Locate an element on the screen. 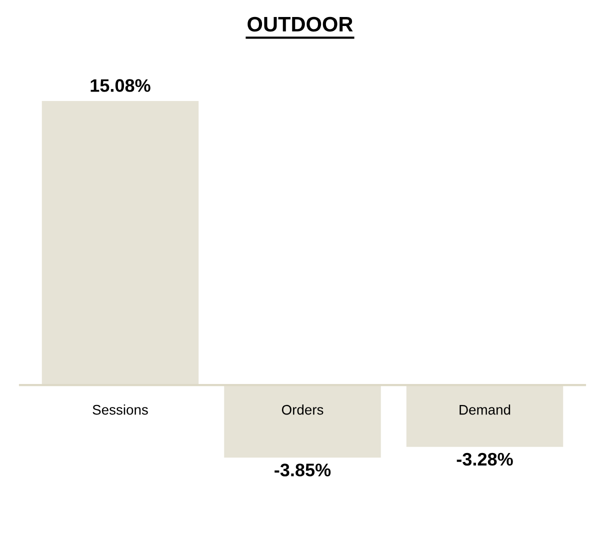 This screenshot has height=541, width=600. data-label: 15.08% is located at coordinates (120, 85).